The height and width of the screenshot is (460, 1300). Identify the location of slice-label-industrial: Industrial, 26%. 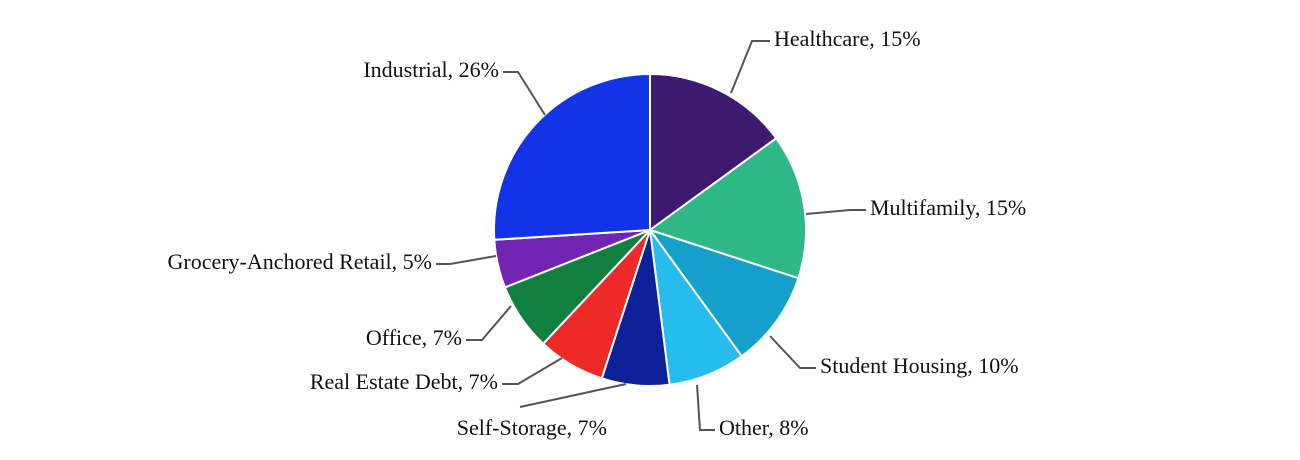
(431, 69).